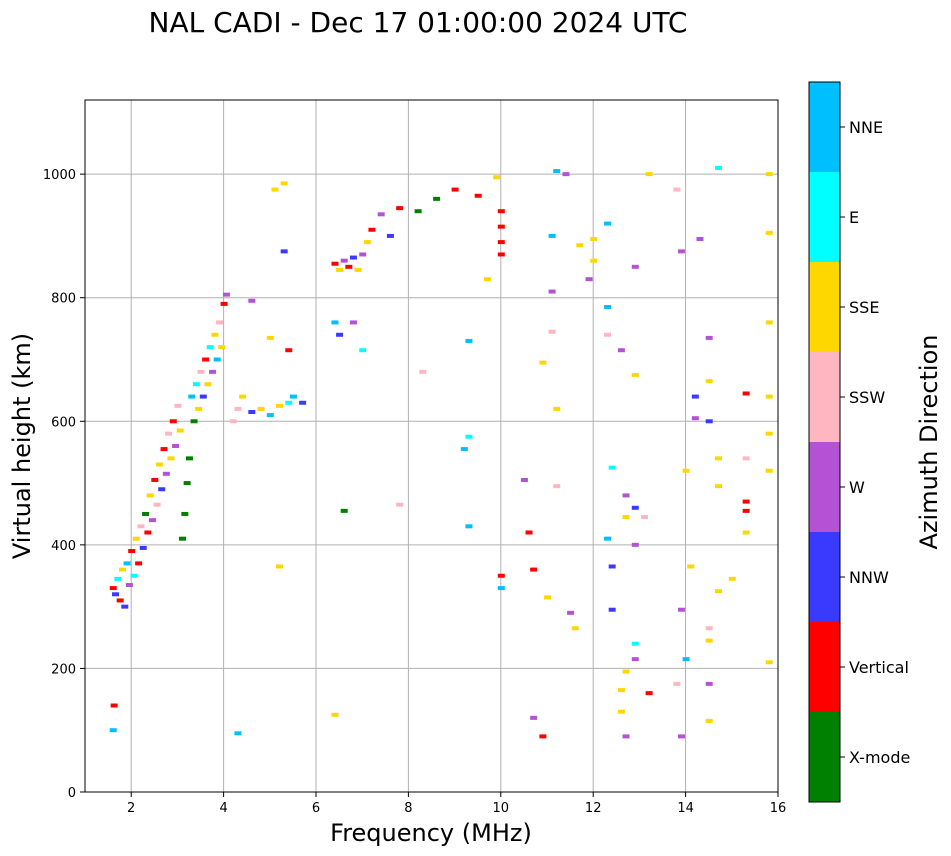 The height and width of the screenshot is (856, 951). I want to click on colorbar-segment-ssw, so click(824, 397).